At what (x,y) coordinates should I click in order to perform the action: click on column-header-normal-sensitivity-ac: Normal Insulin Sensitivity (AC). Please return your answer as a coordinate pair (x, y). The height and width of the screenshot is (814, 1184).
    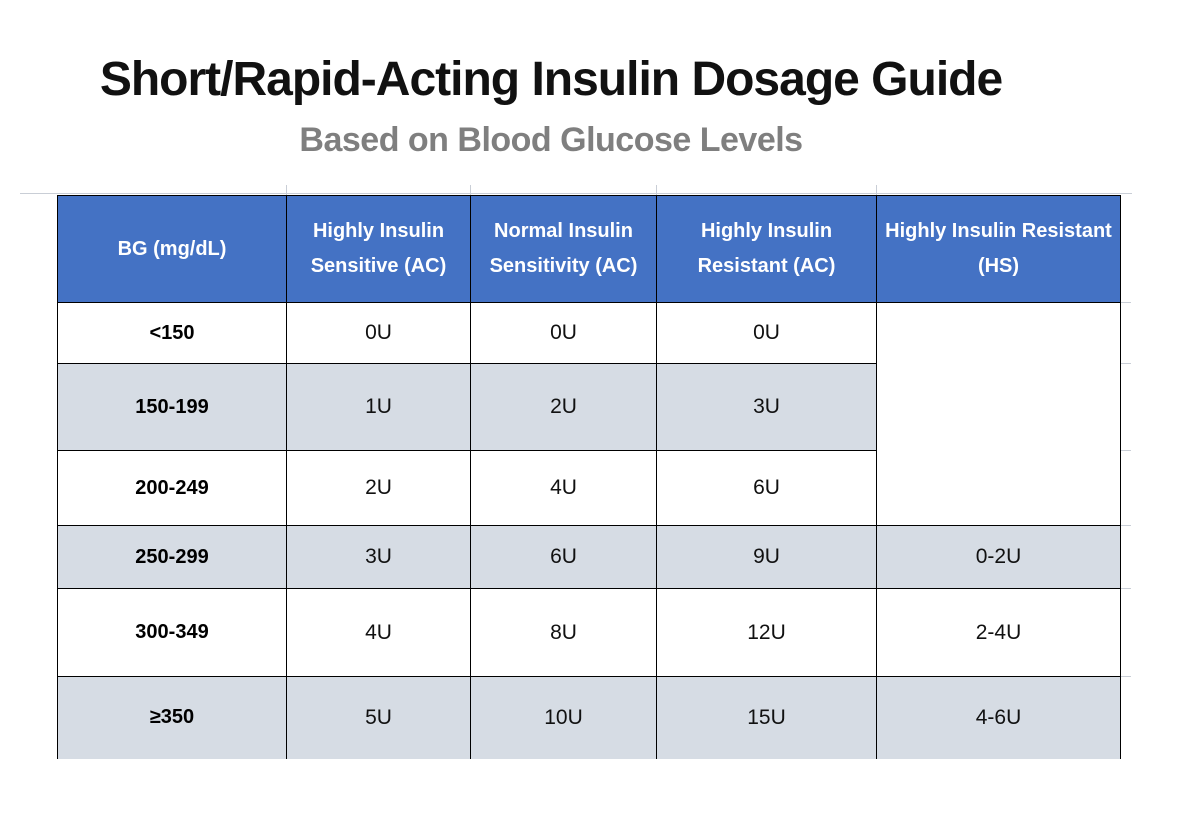
    Looking at the image, I should click on (563, 249).